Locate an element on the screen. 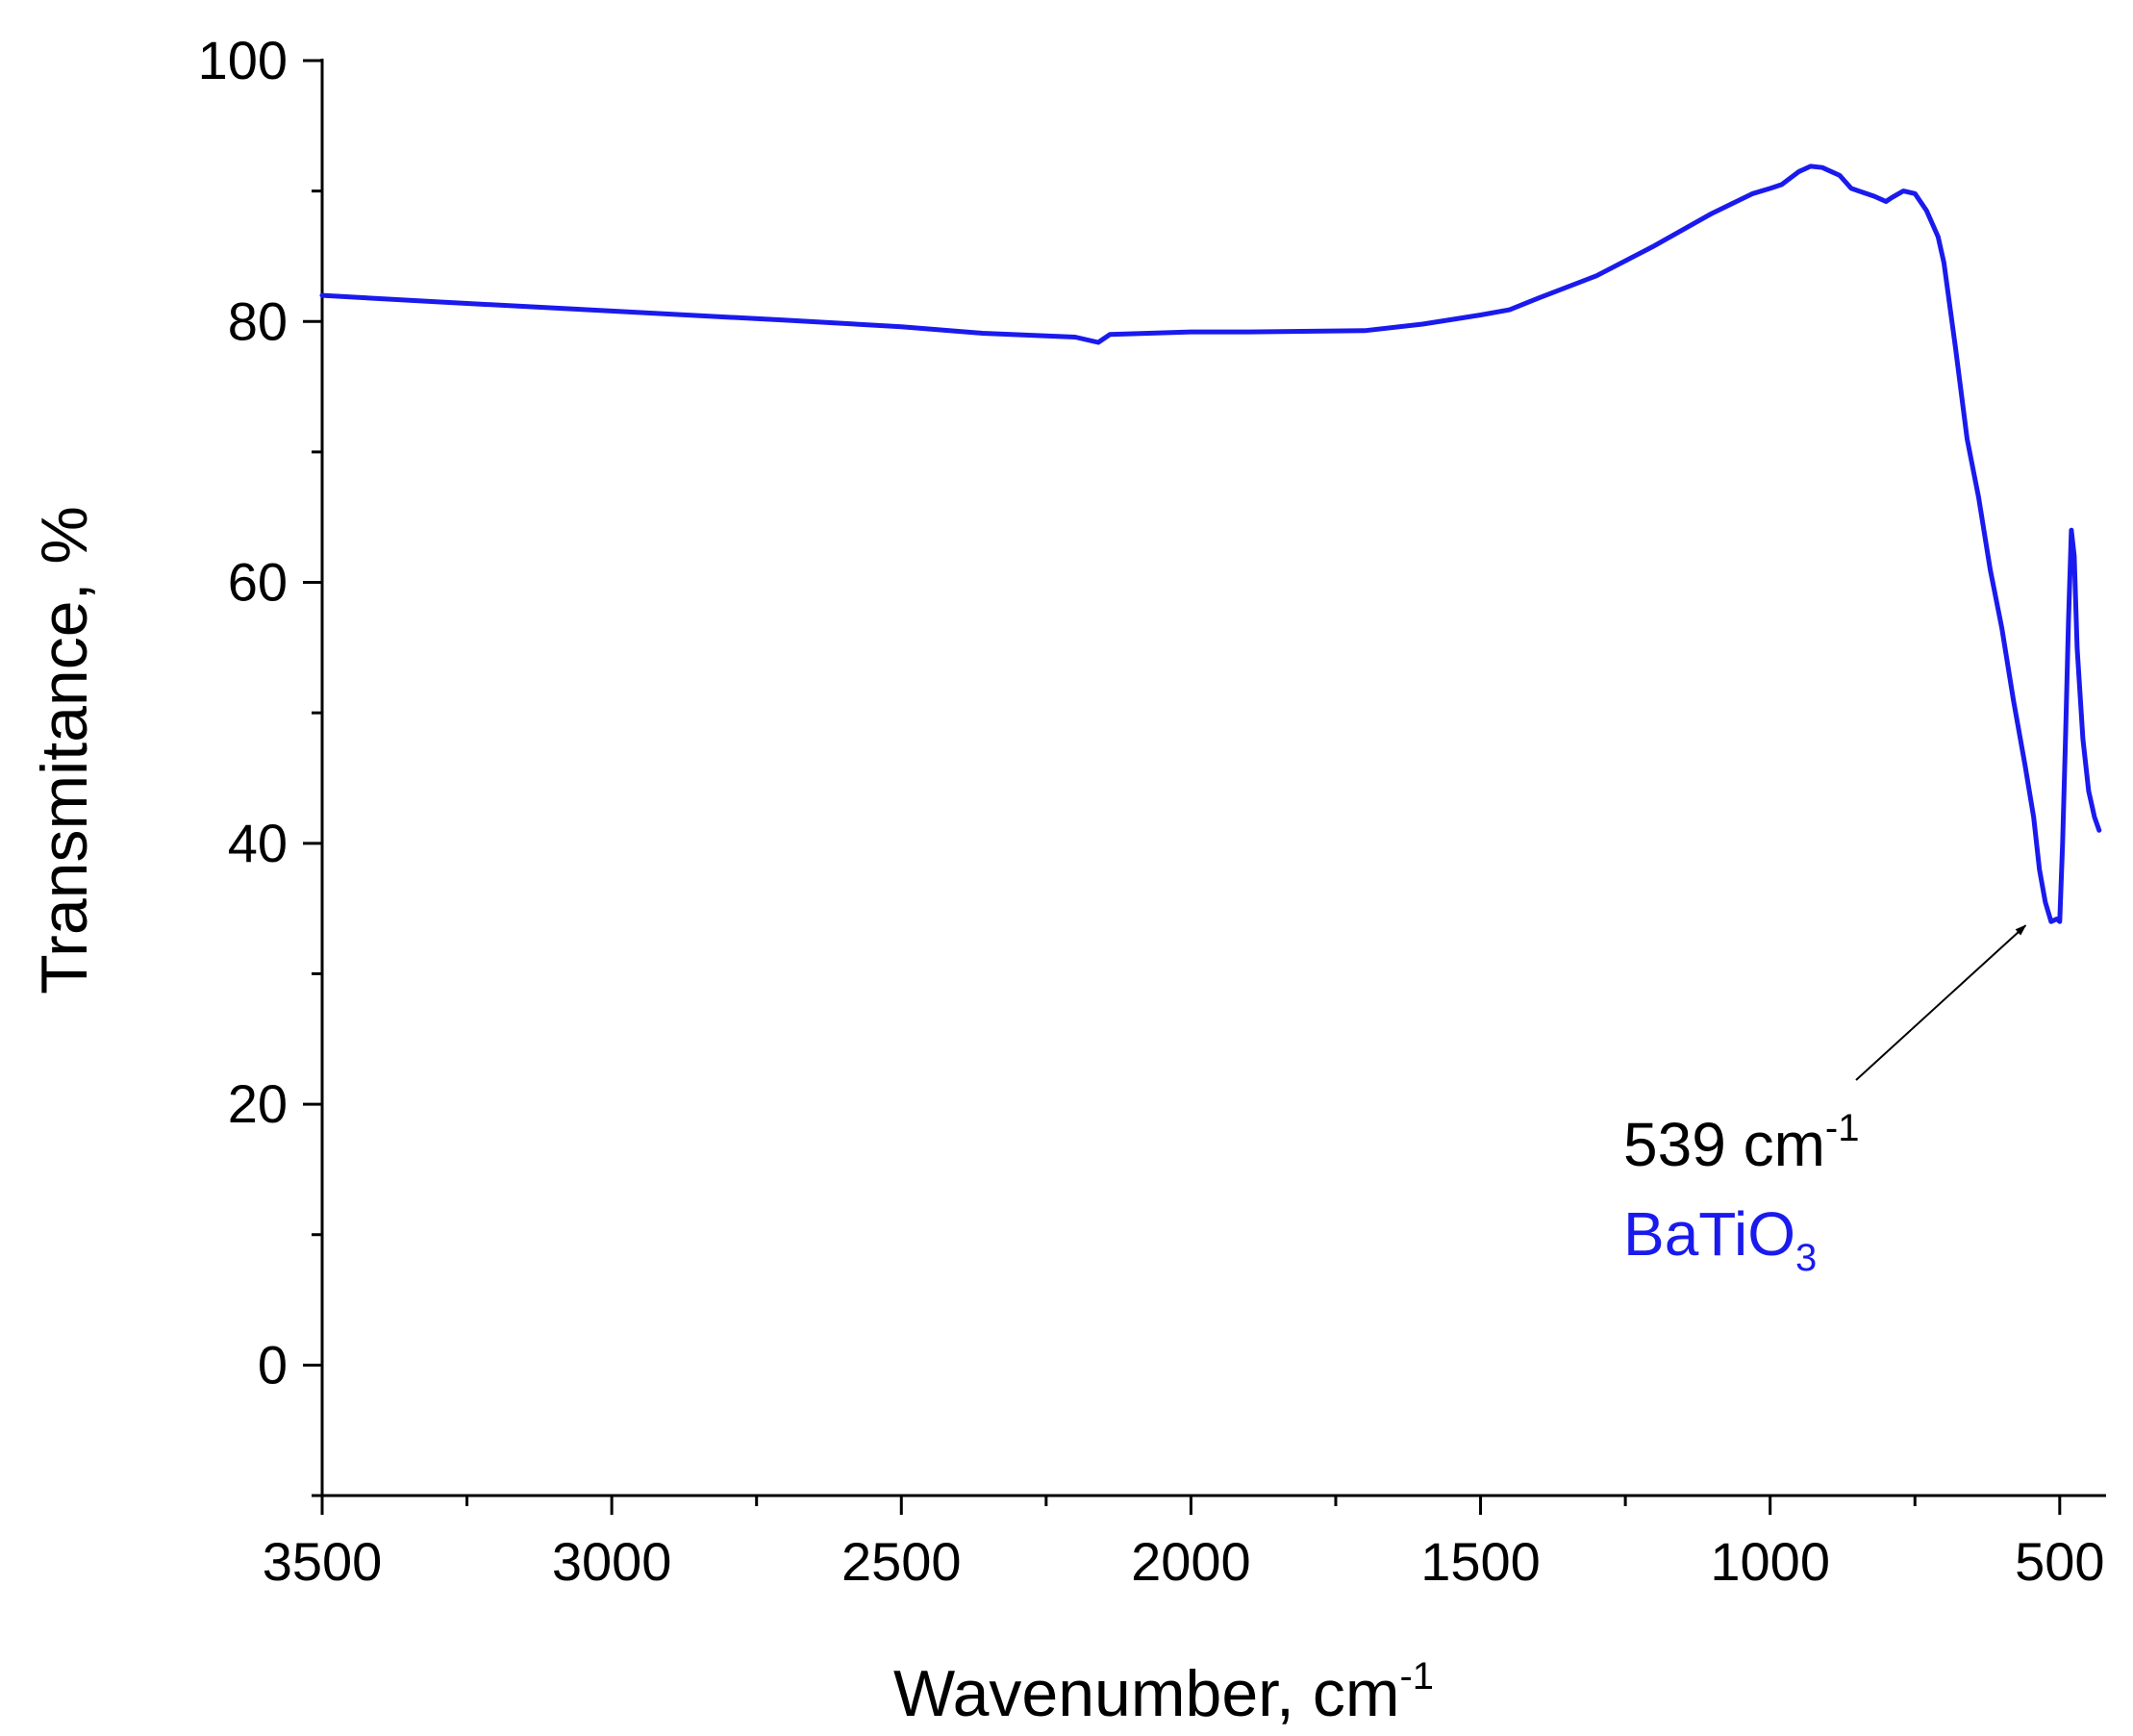 The width and height of the screenshot is (2133, 1736). x-tick-label: 3500 is located at coordinates (323, 1561).